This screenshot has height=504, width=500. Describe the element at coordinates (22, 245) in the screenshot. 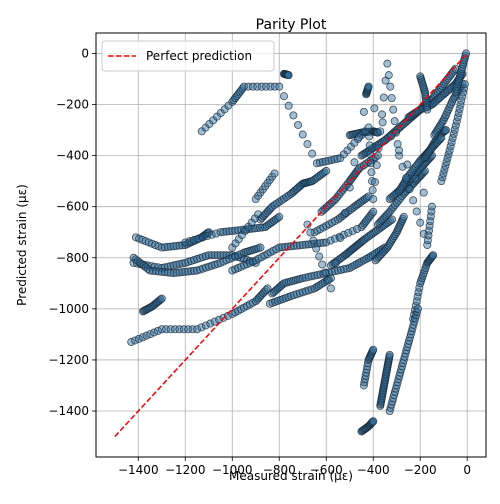

I see `y-axis-title: Predicted strain (με)` at that location.